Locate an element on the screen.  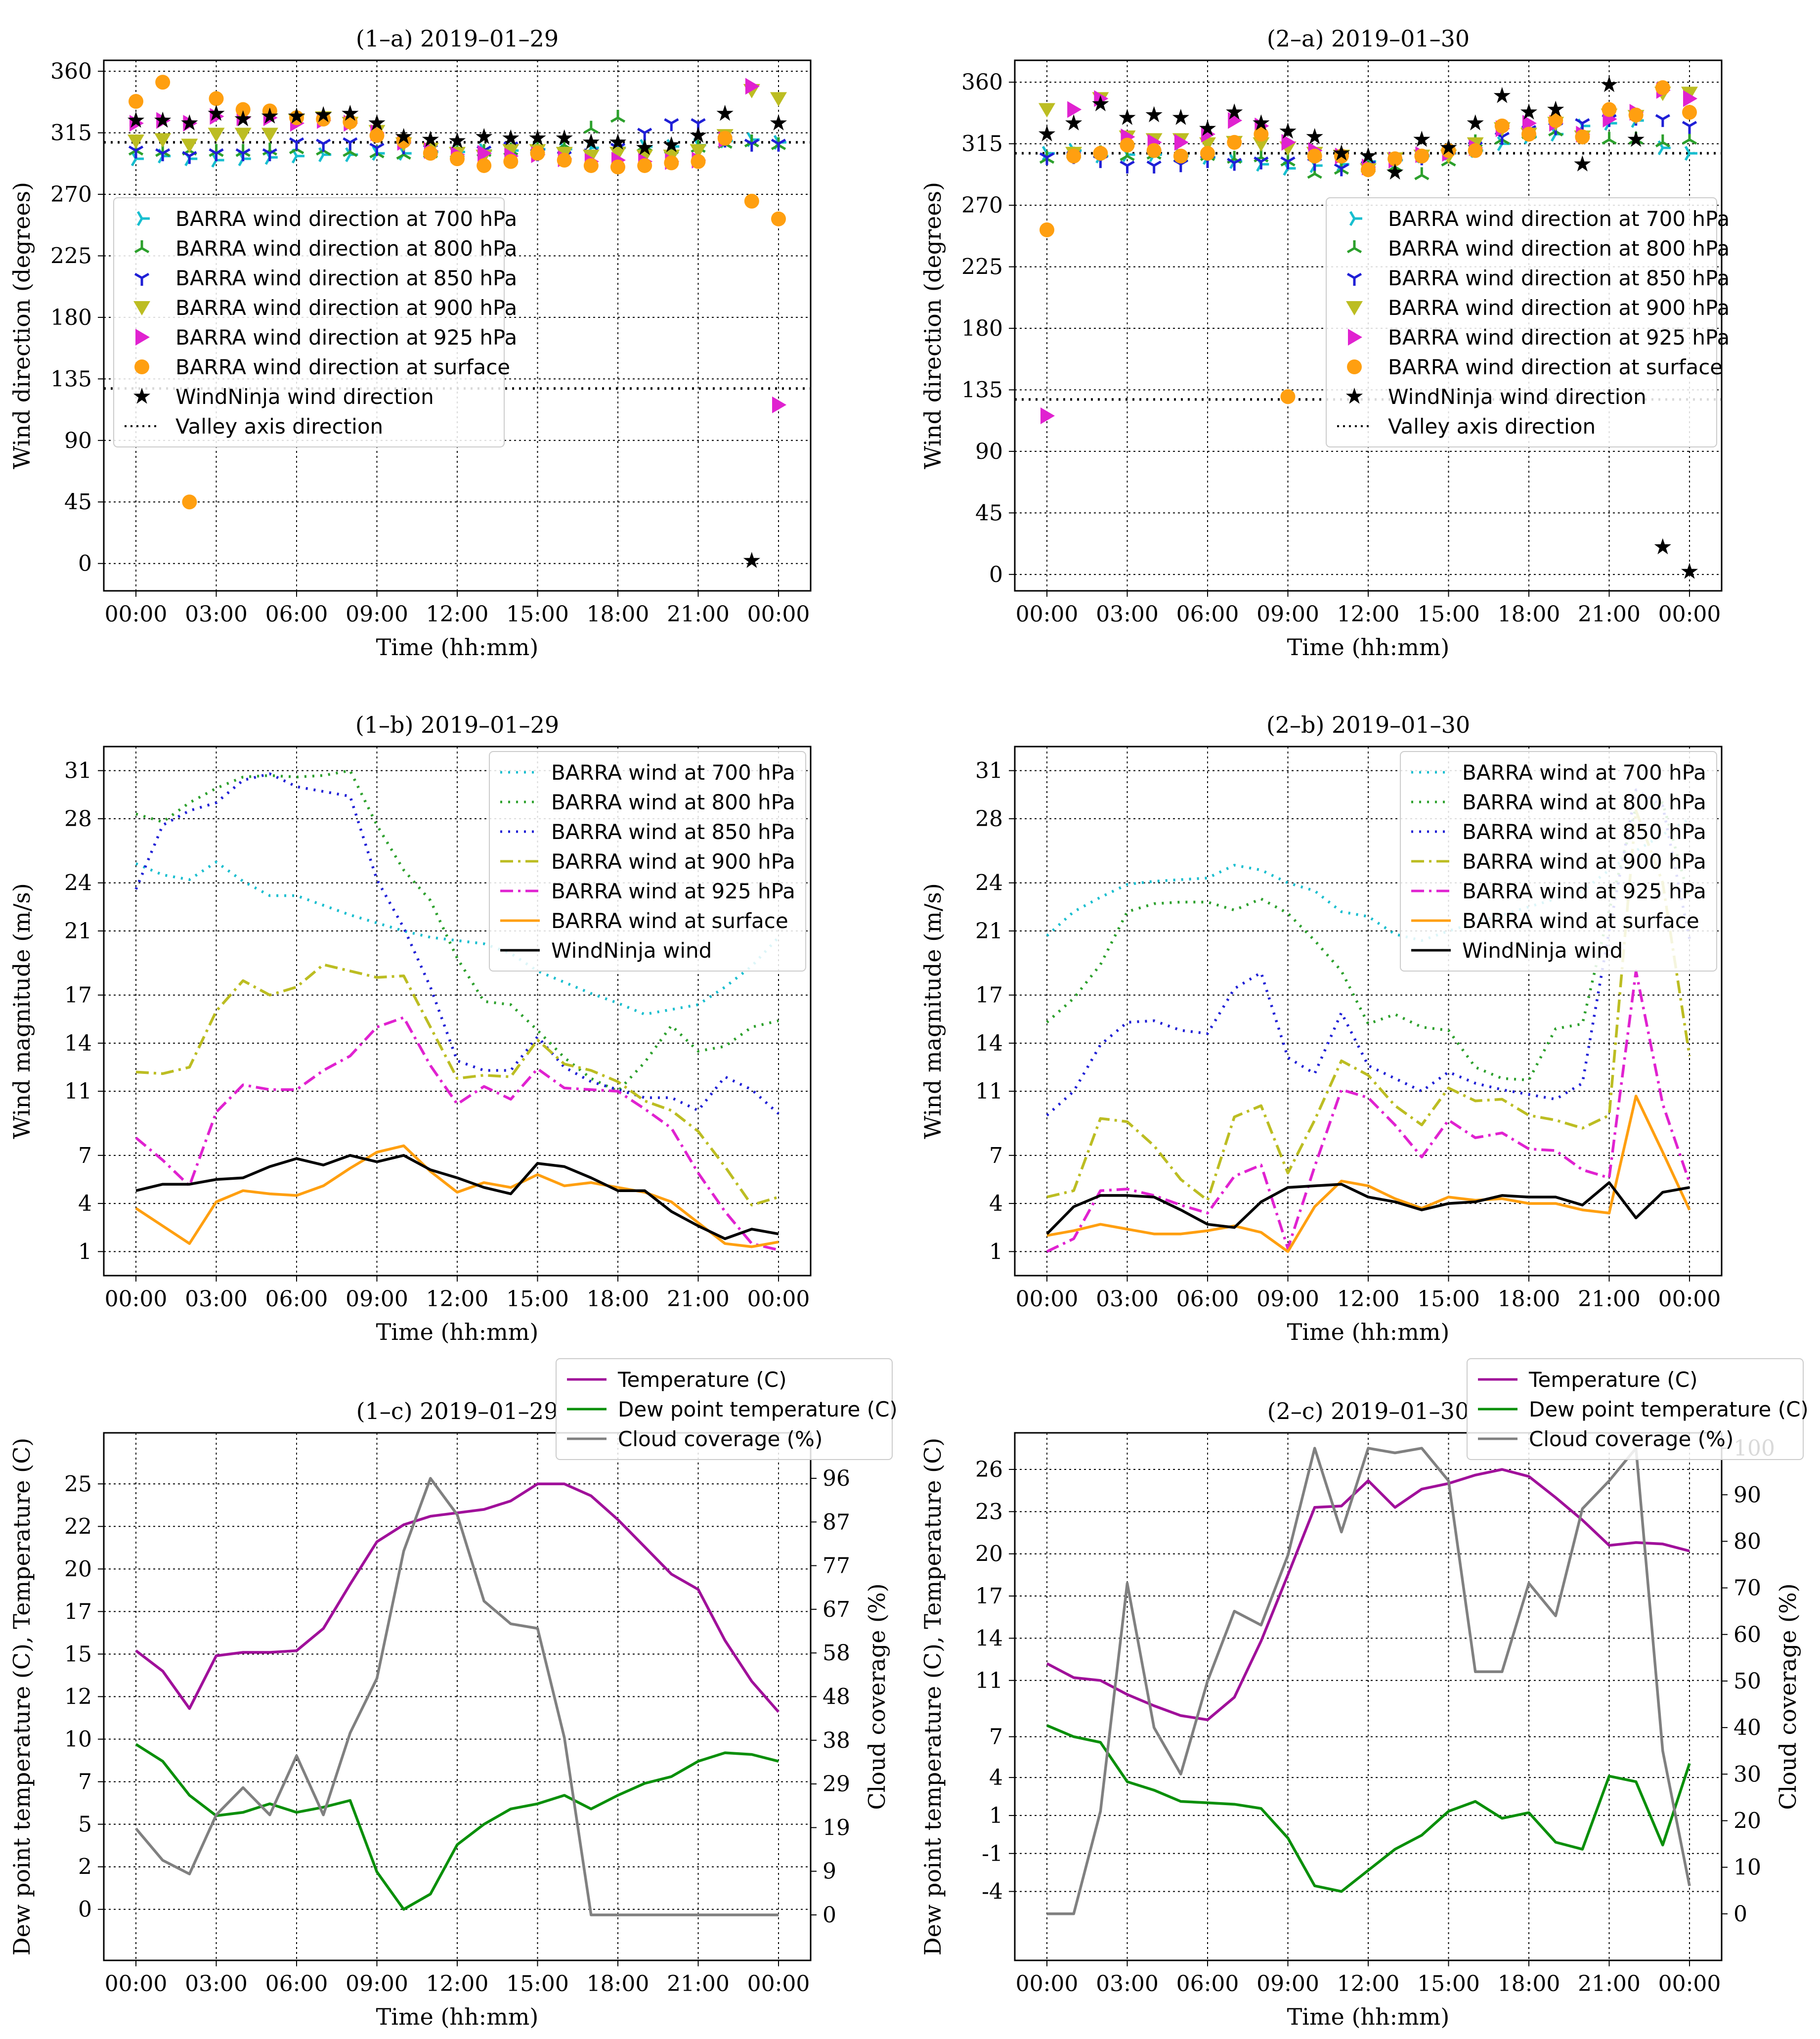
y-tick-label: 28 is located at coordinates (78, 819).